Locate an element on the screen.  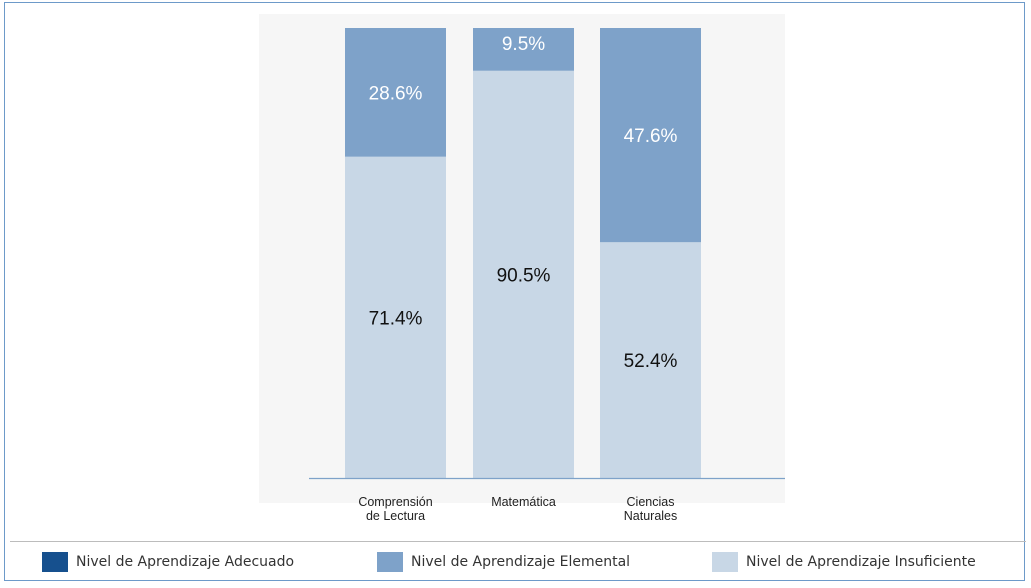
category-label-2-1: Naturales is located at coordinates (651, 516).